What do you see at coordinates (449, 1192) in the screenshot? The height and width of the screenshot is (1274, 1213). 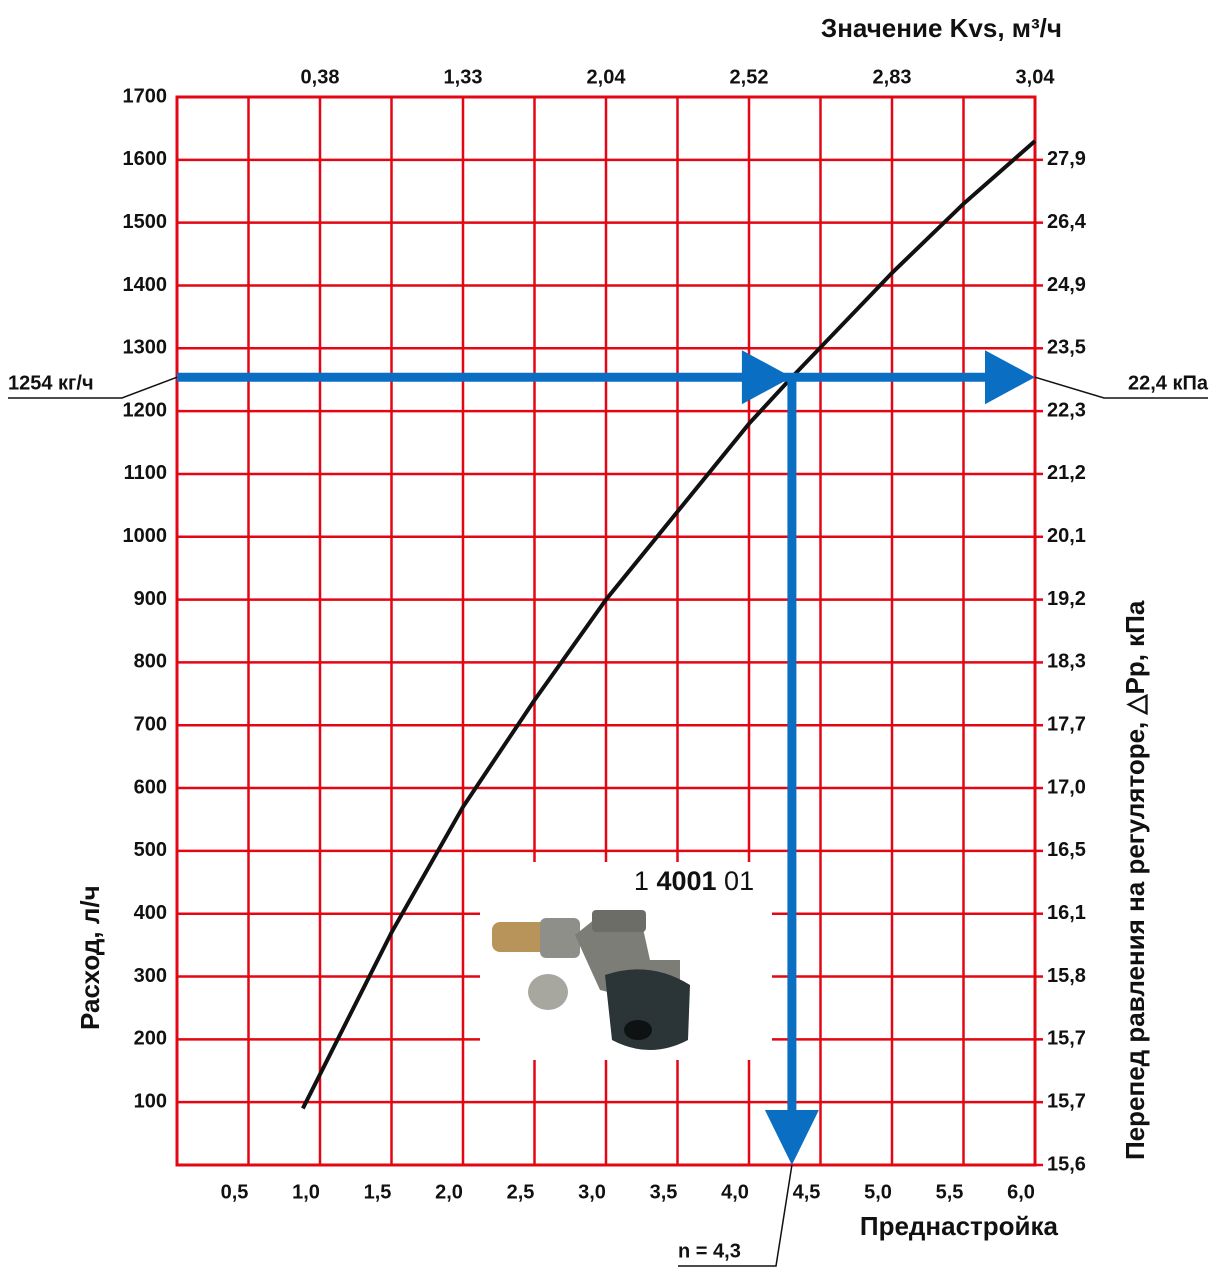 I see `x-tick-label: 2,0` at bounding box center [449, 1192].